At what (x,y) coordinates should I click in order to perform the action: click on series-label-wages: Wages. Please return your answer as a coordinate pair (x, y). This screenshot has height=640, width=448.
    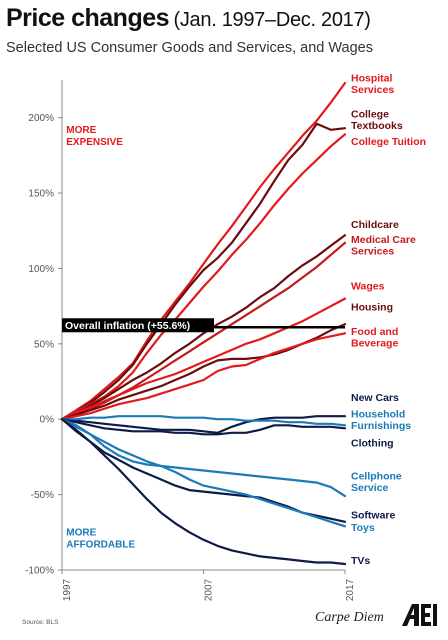
    Looking at the image, I should click on (368, 287).